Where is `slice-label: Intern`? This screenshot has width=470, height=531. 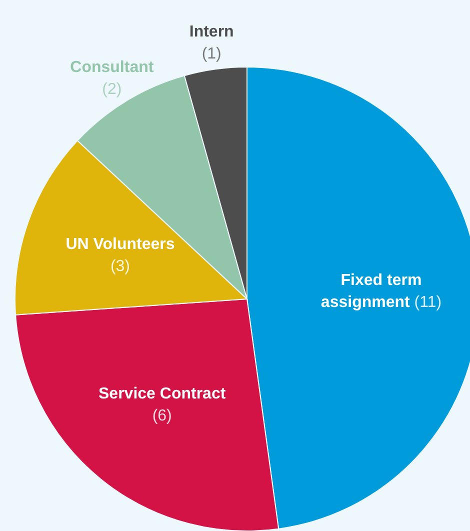 slice-label: Intern is located at coordinates (211, 31).